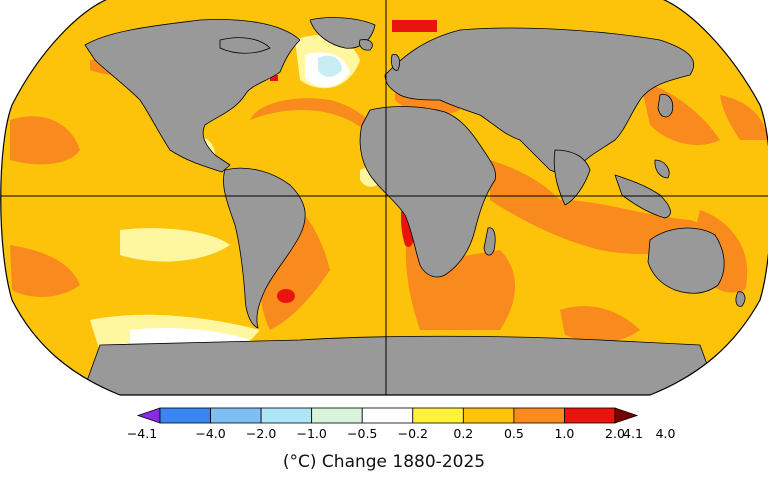 Image resolution: width=768 pixels, height=477 pixels. I want to click on colorbar-tick-label: −4.0, so click(210, 433).